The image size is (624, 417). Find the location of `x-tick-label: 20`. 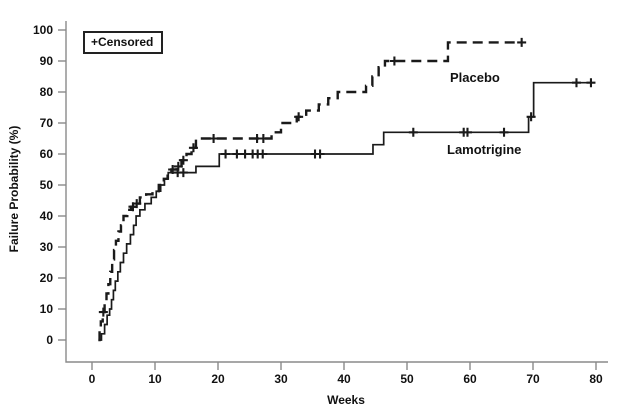

x-tick-label: 20 is located at coordinates (218, 379).